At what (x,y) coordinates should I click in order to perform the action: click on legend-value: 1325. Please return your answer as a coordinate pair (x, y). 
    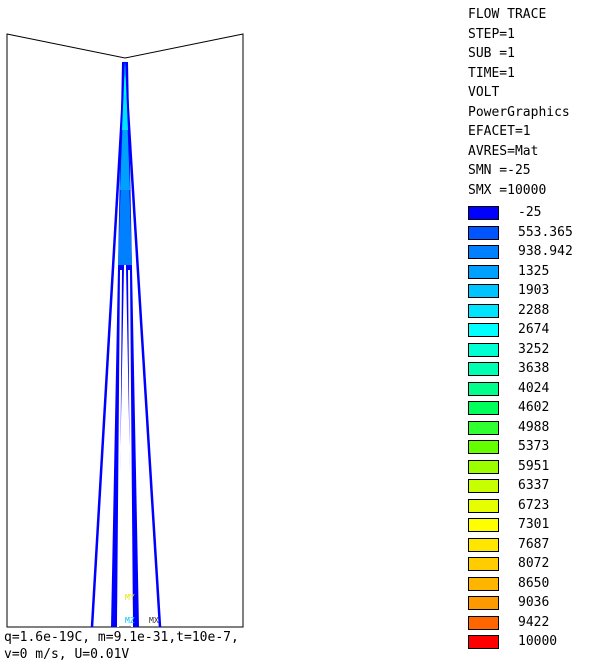
    Looking at the image, I should click on (534, 271).